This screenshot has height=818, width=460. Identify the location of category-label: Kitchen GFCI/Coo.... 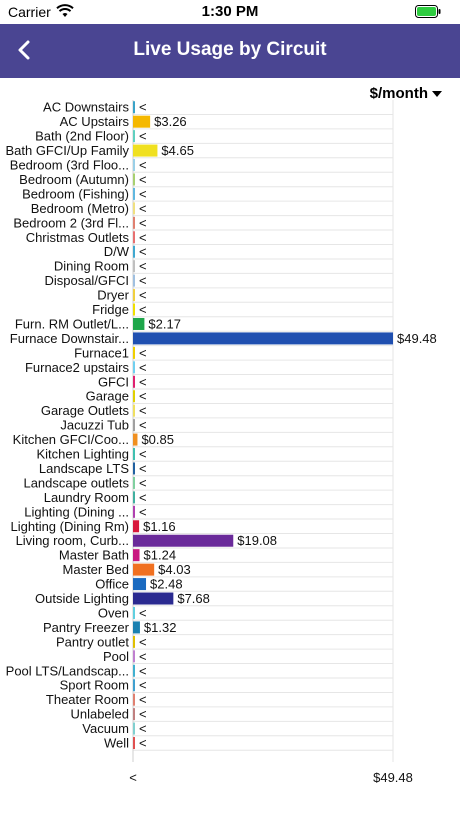
(71, 439).